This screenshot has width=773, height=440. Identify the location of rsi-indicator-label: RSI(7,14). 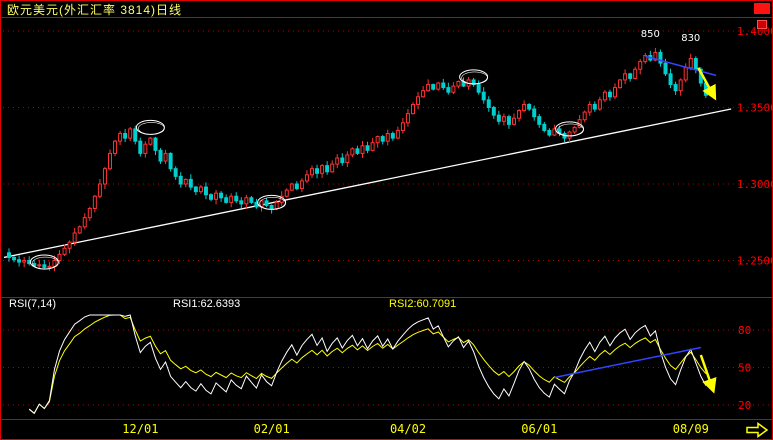
(33, 304).